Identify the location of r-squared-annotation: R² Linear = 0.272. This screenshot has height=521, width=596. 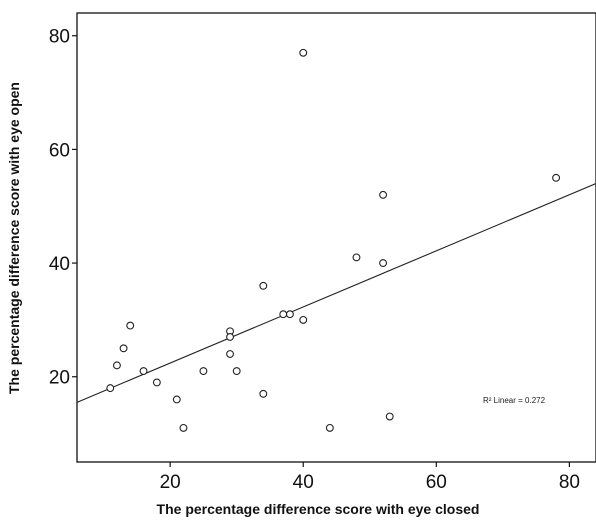
(514, 400).